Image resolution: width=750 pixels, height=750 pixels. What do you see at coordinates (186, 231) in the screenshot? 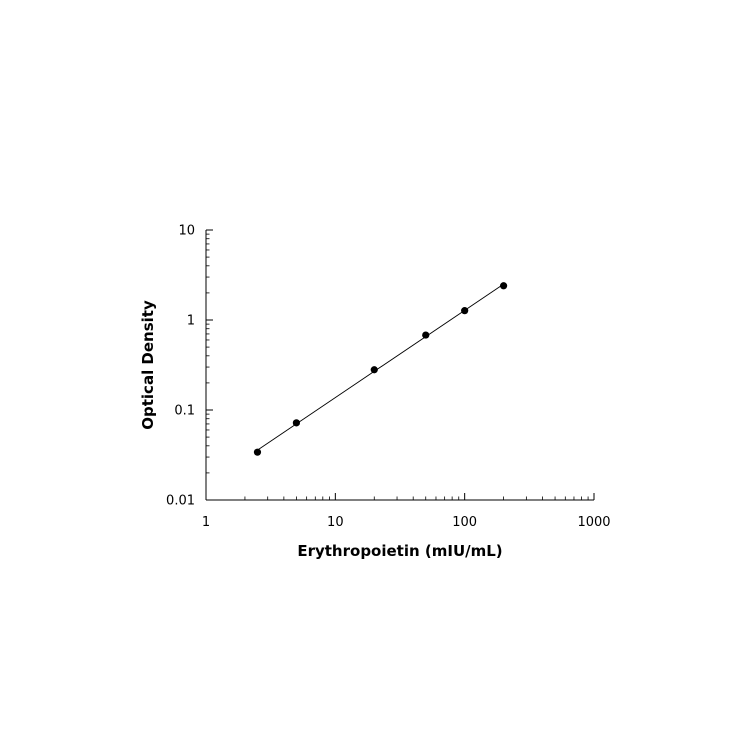
I see `y-tick-label: 10` at bounding box center [186, 231].